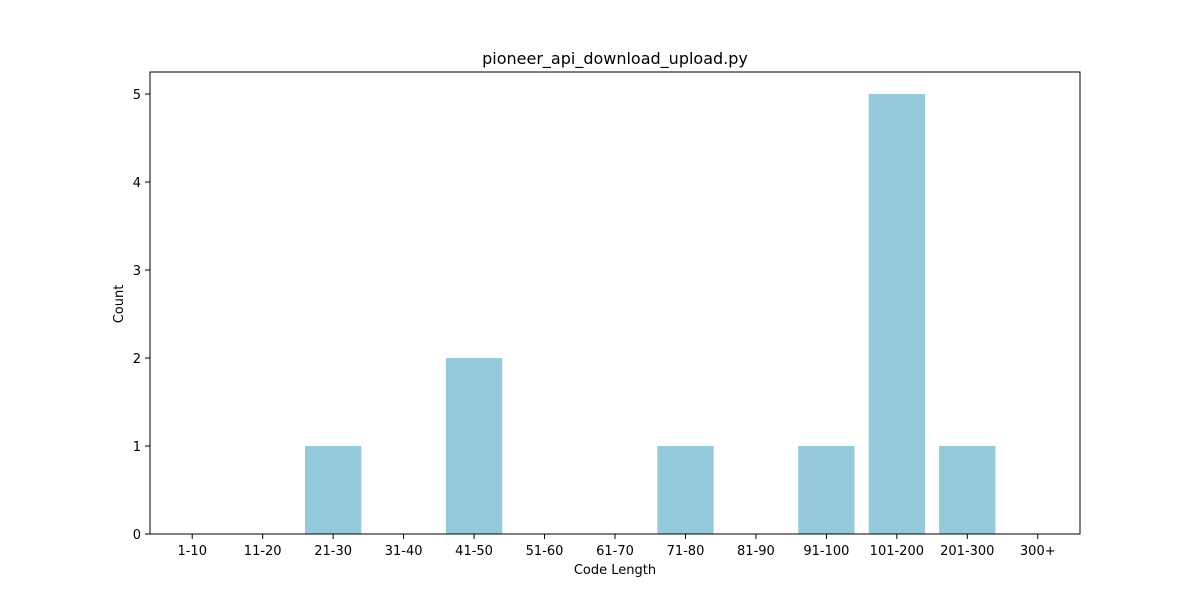 The width and height of the screenshot is (1200, 604). Describe the element at coordinates (192, 551) in the screenshot. I see `x-tick-label-1-10: 1-10` at that location.